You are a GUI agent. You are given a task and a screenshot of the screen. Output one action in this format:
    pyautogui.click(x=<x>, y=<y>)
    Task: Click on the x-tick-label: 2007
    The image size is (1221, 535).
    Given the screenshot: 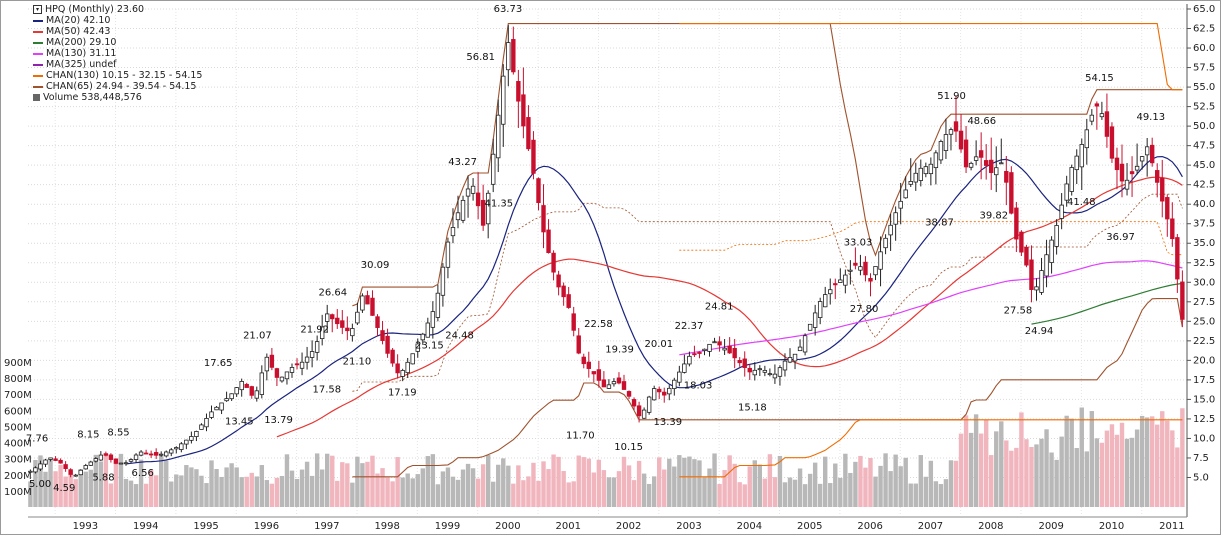 What is the action you would take?
    pyautogui.click(x=930, y=526)
    